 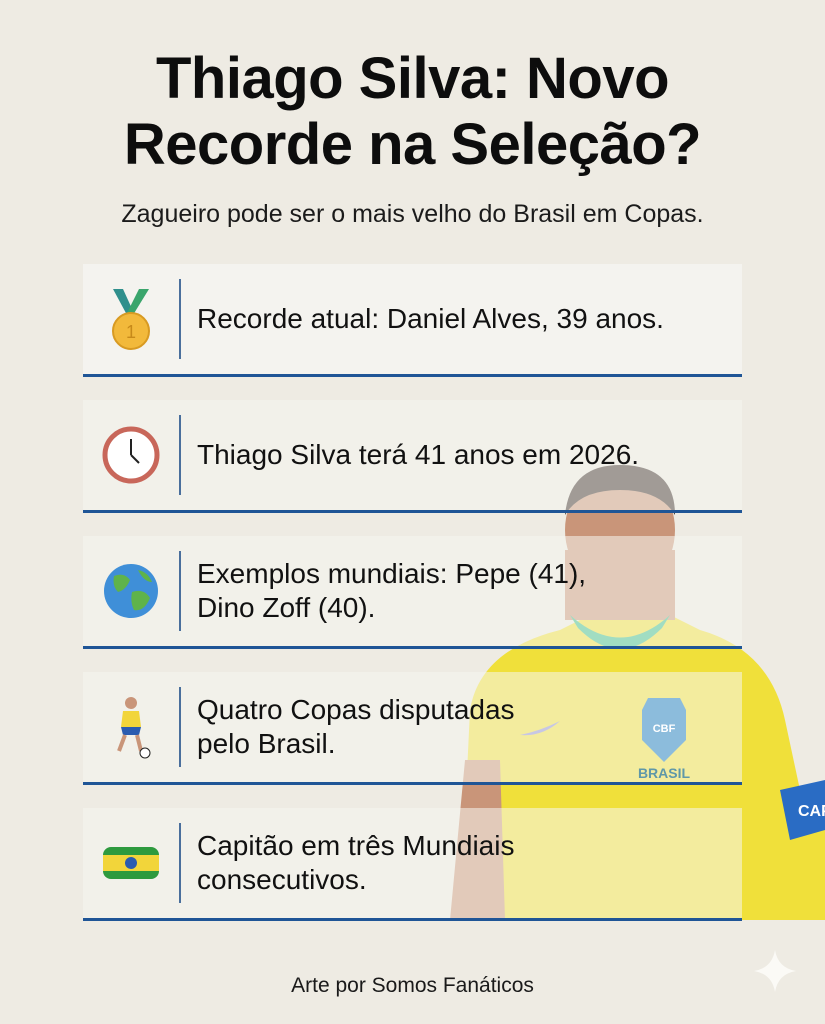 What do you see at coordinates (347, 863) in the screenshot?
I see `fact-text: Capitão em três Mundiais consecutivos.` at bounding box center [347, 863].